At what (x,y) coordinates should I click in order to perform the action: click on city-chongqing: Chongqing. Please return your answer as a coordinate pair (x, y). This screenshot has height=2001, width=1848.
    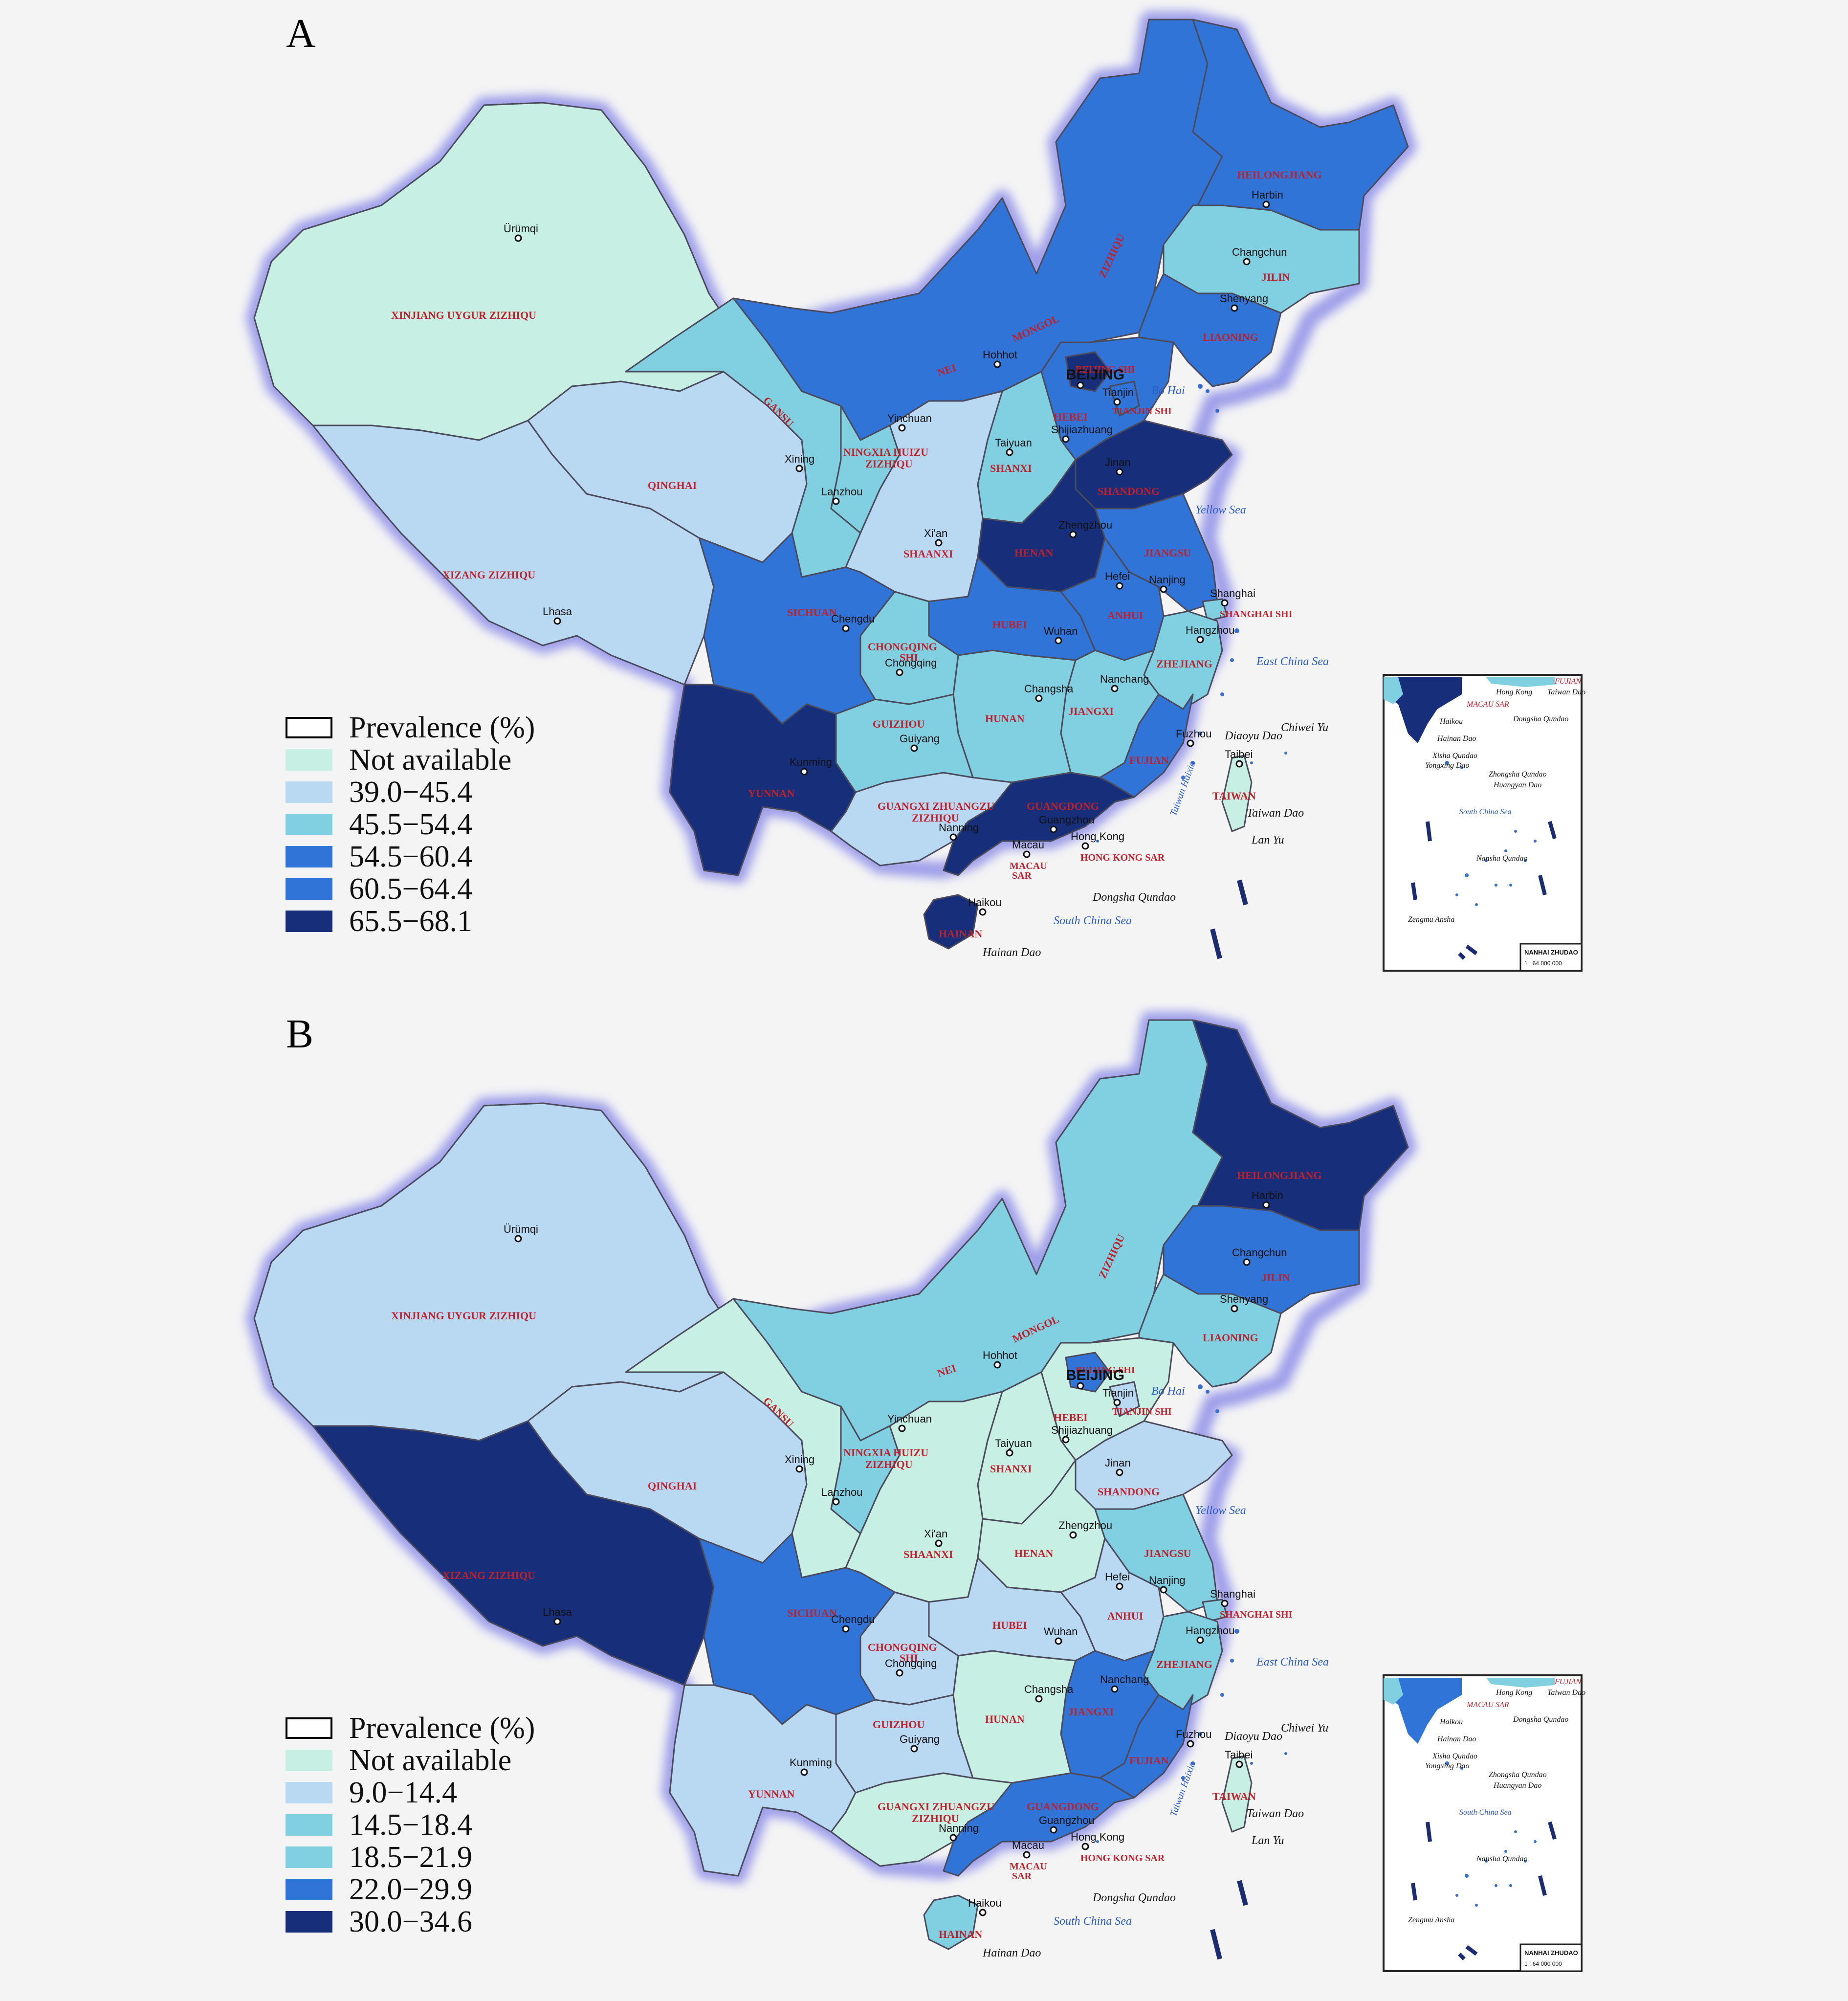
    Looking at the image, I should click on (911, 666).